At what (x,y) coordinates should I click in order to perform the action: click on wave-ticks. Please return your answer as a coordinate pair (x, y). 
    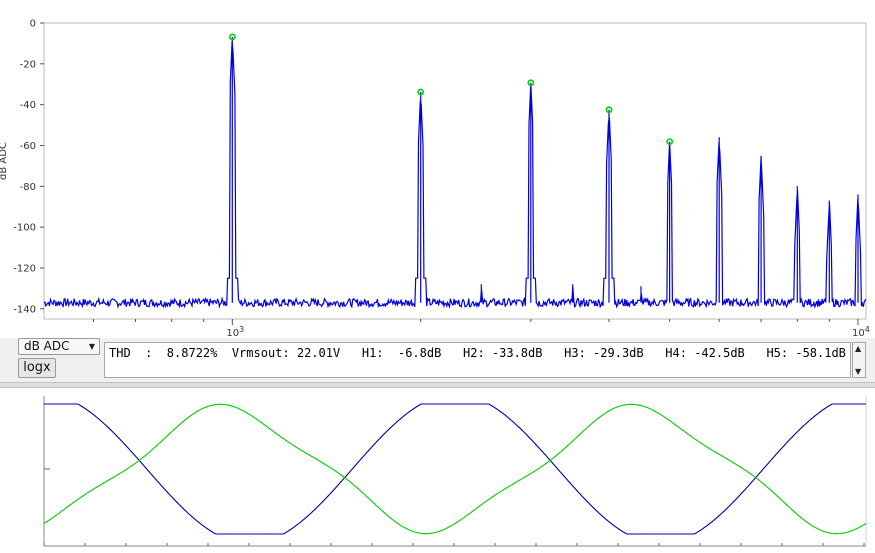
    Looking at the image, I should click on (454, 507).